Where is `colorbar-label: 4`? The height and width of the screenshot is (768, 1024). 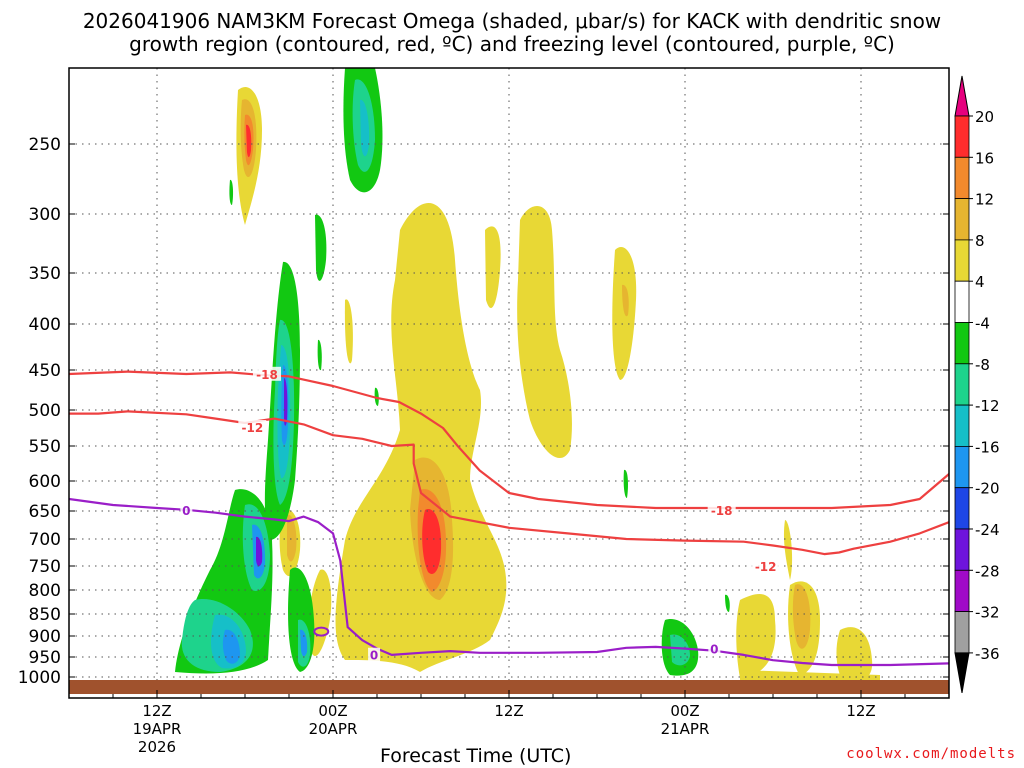 colorbar-label: 4 is located at coordinates (980, 282).